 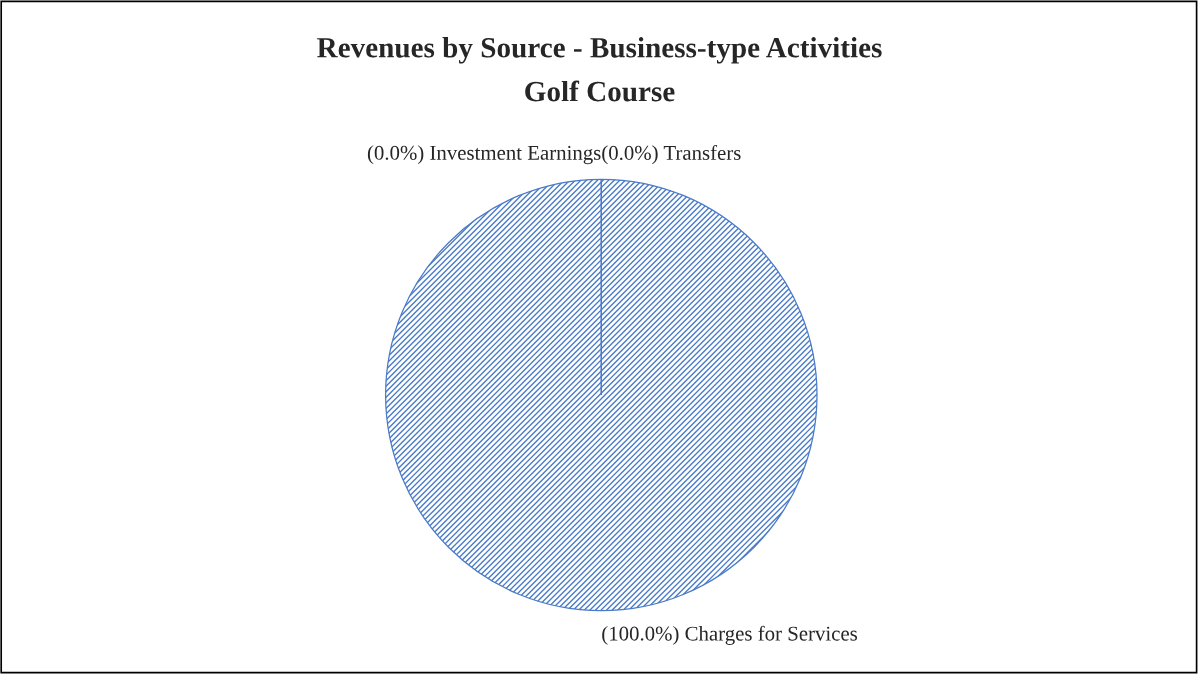 What do you see at coordinates (484, 155) in the screenshot?
I see `text: (0.0%) Investment Earnings` at bounding box center [484, 155].